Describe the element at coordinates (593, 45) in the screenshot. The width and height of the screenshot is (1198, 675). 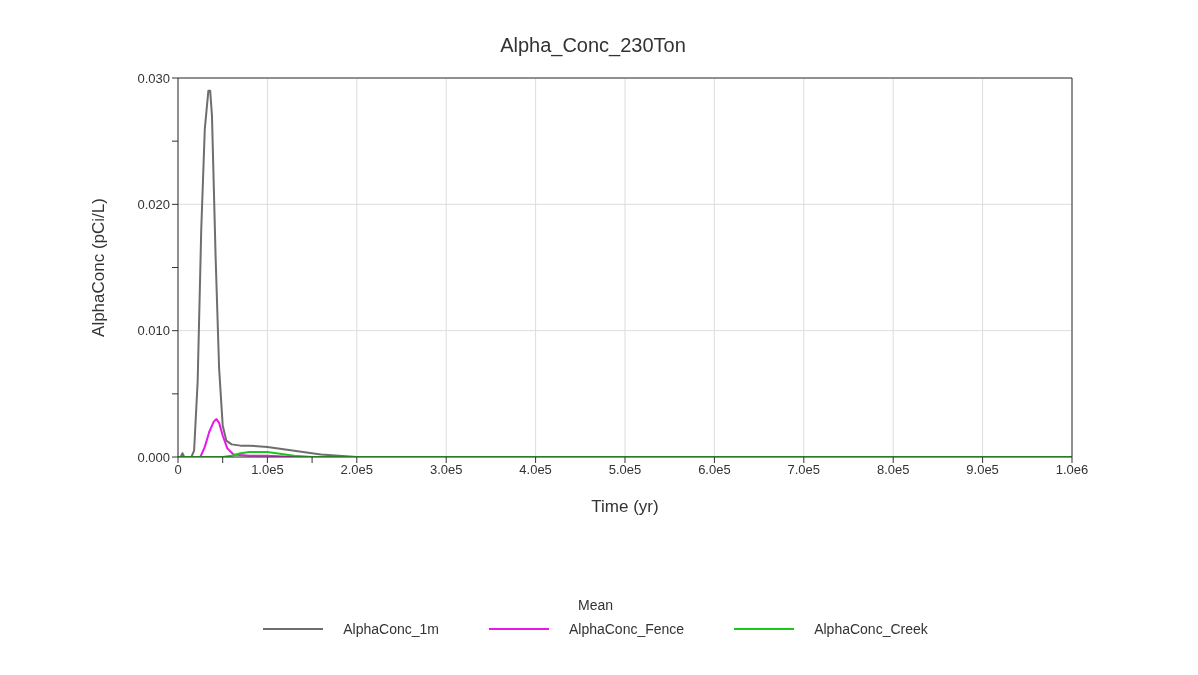
I see `chart-title: Alpha_Conc_230Ton` at that location.